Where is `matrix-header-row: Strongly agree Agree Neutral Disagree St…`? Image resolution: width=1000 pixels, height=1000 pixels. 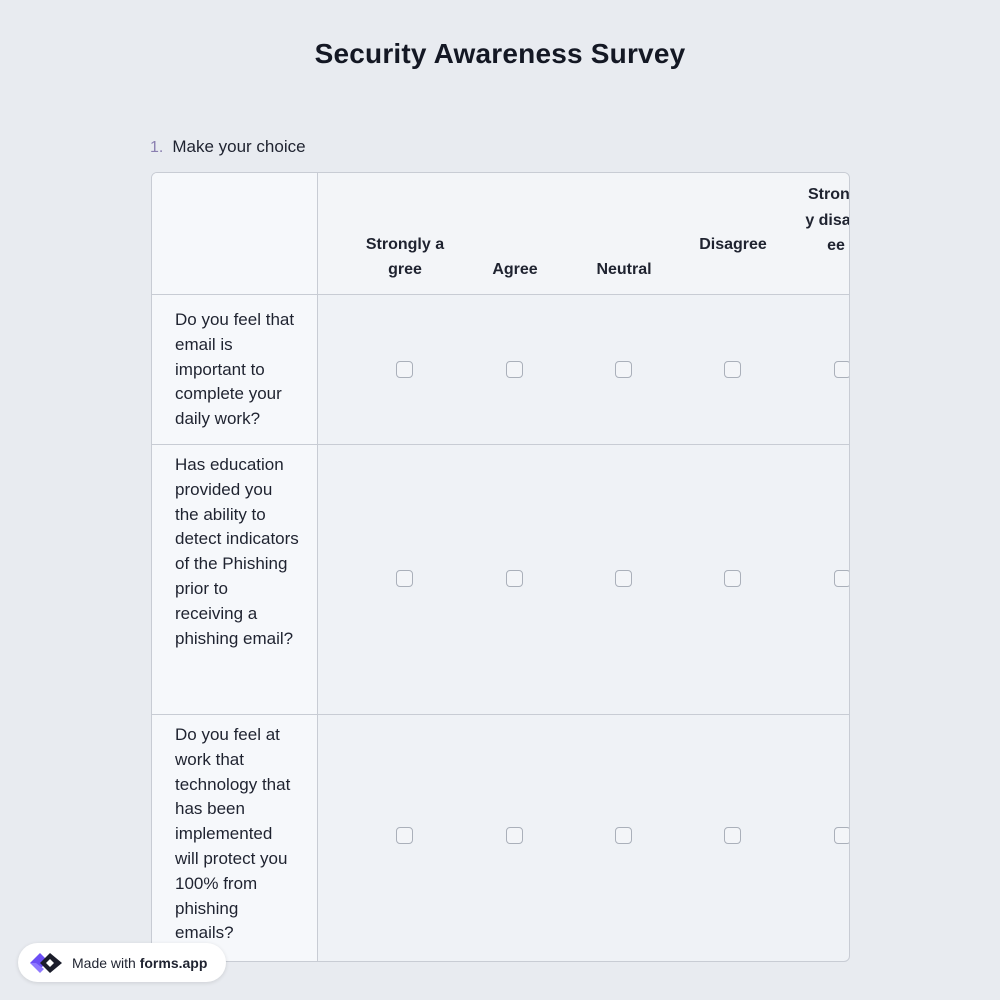
matrix-header-row: Strongly agree Agree Neutral Disagree St… is located at coordinates (500, 234).